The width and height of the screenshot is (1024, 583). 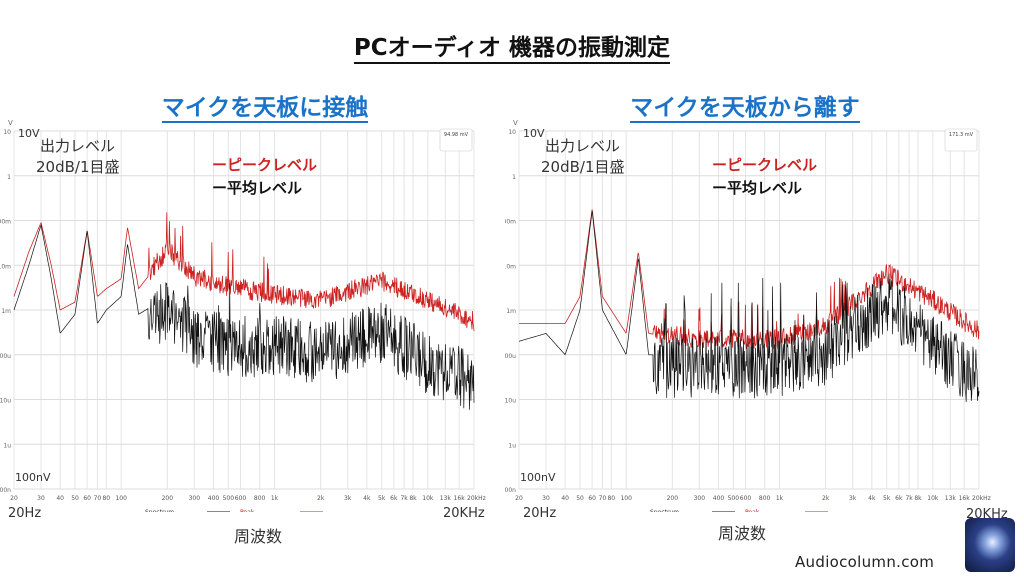 I want to click on page-title: PCオーディオ 機器の振動測定, so click(x=512, y=46).